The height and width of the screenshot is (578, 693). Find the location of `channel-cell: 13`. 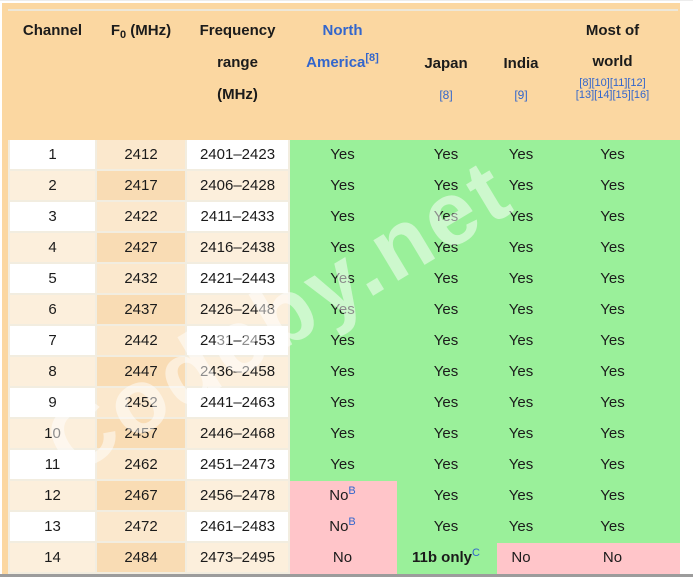

channel-cell: 13 is located at coordinates (52, 526).